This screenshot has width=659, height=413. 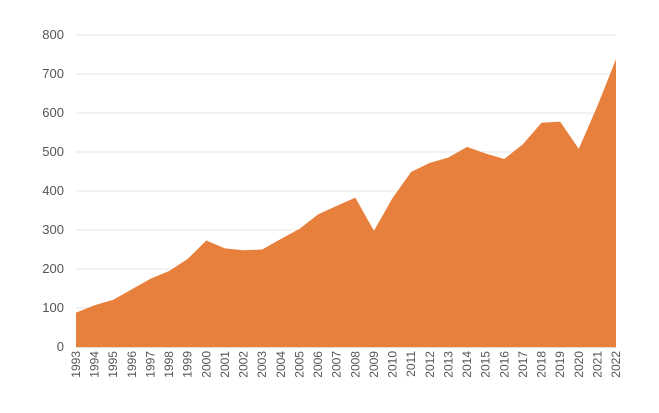 I want to click on y-tick-label: 600, so click(x=53, y=112).